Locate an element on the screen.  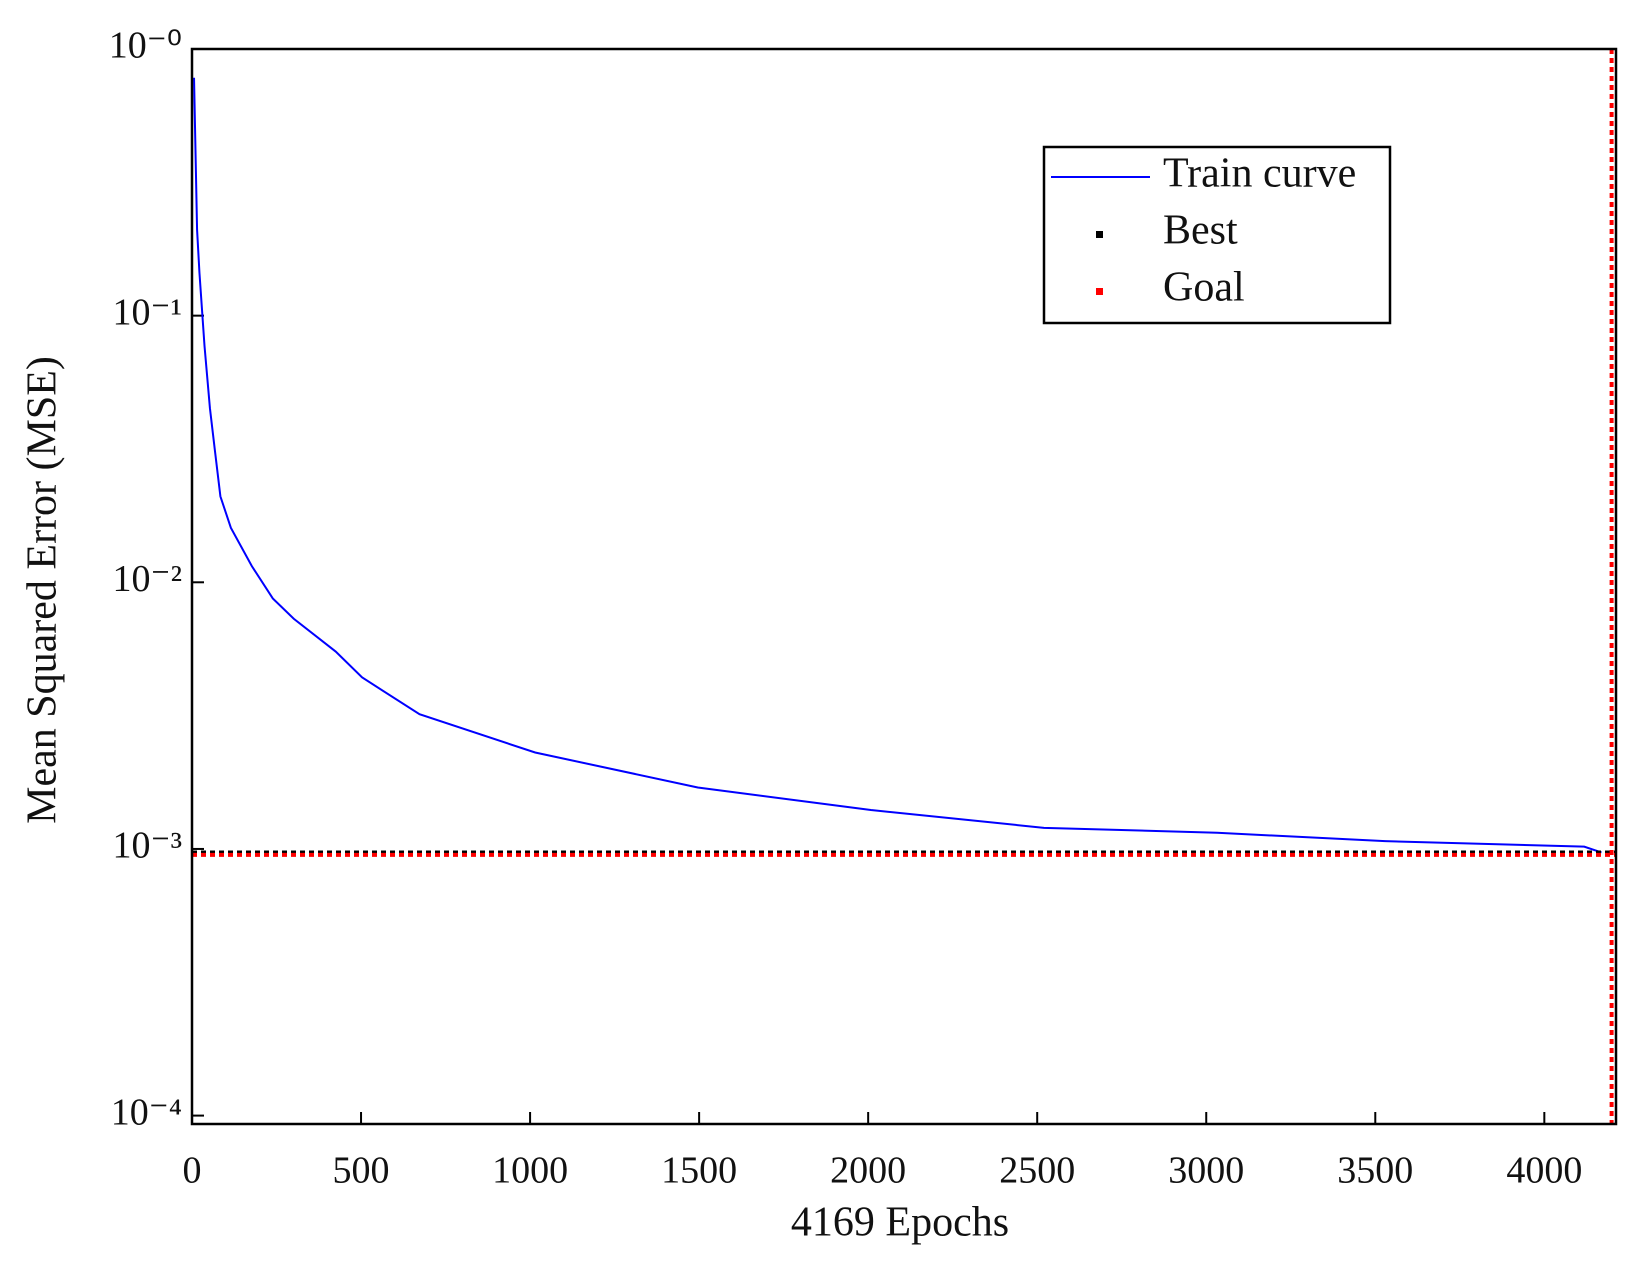
x-tick-label: 1000 is located at coordinates (530, 1171).